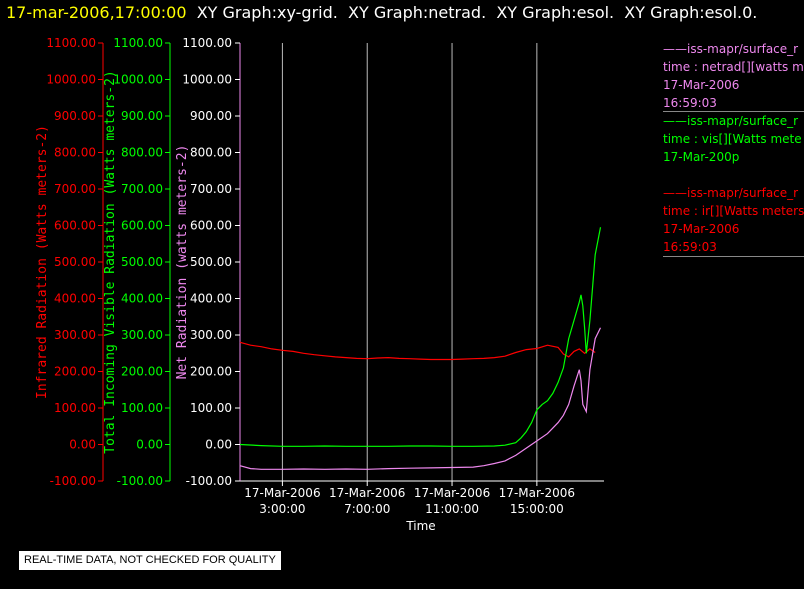  I want to click on series-line-ir, so click(417, 351).